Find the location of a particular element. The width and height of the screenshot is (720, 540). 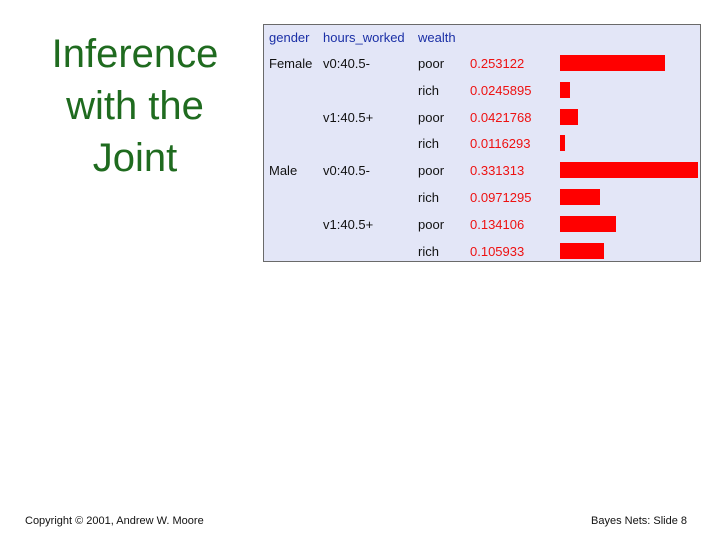

title-line-2: with the is located at coordinates (135, 106).